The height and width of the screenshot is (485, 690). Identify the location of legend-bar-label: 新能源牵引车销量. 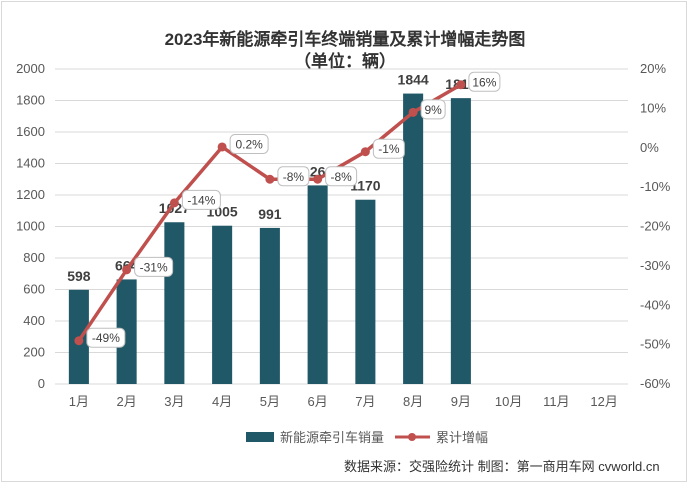
(332, 437).